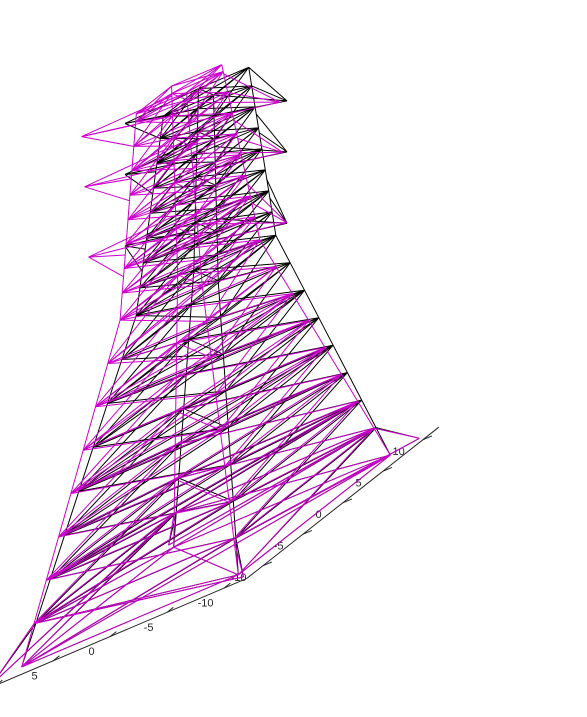 This screenshot has width=587, height=717. I want to click on y-tick-label: 5, so click(359, 484).